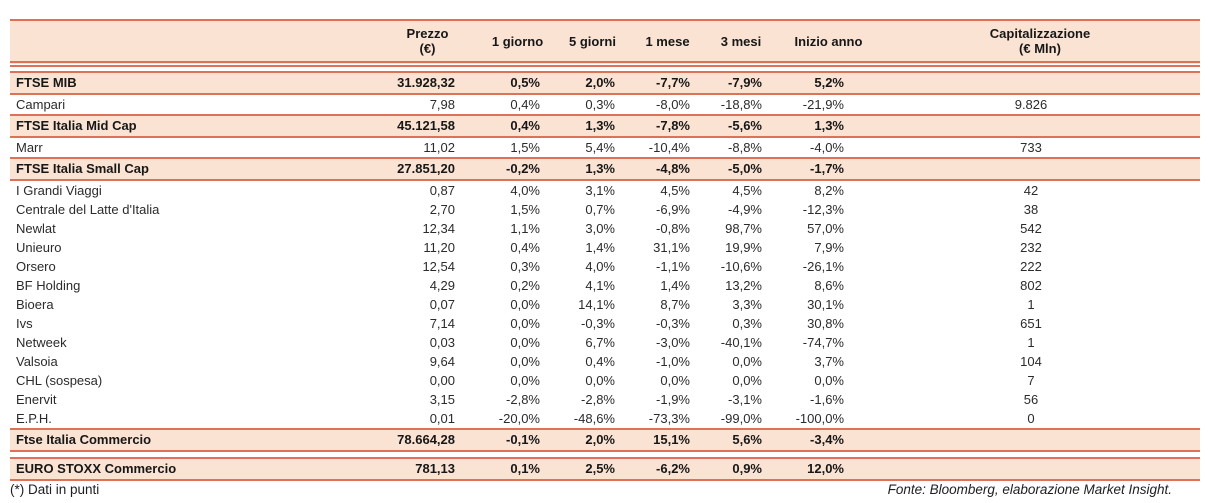 The height and width of the screenshot is (503, 1210). What do you see at coordinates (427, 83) in the screenshot?
I see `cell-prezzo: 31.928,32` at bounding box center [427, 83].